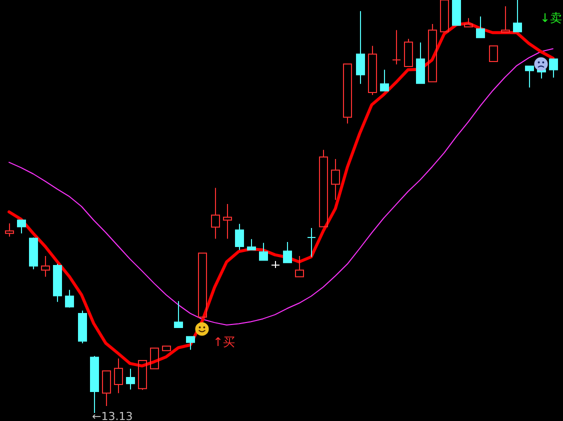 This screenshot has width=563, height=421. Describe the element at coordinates (224, 342) in the screenshot. I see `annotation: ↑买` at that location.